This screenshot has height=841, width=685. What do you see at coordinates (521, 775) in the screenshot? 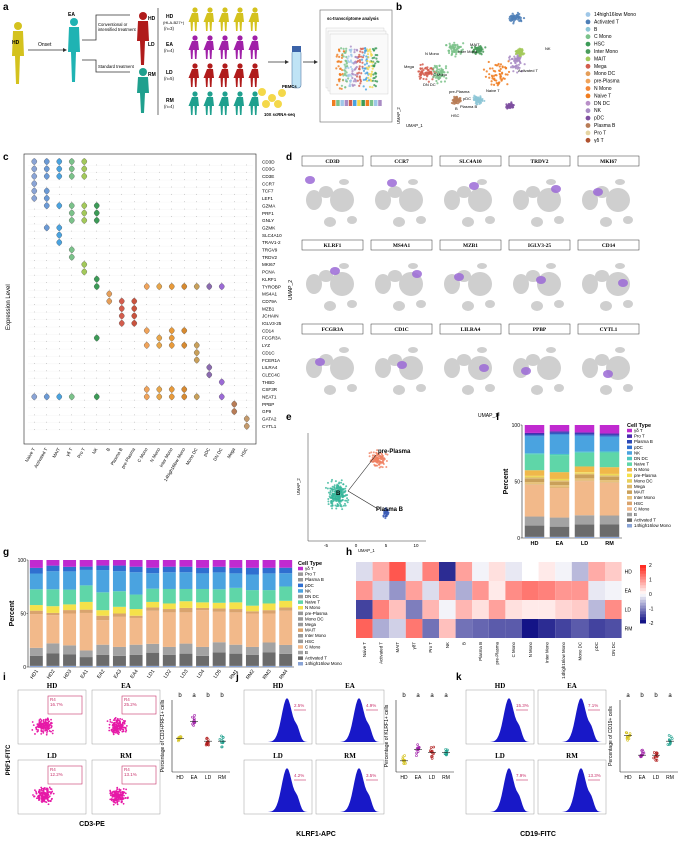
I see `histogram-pct: 7.9%` at bounding box center [521, 775].